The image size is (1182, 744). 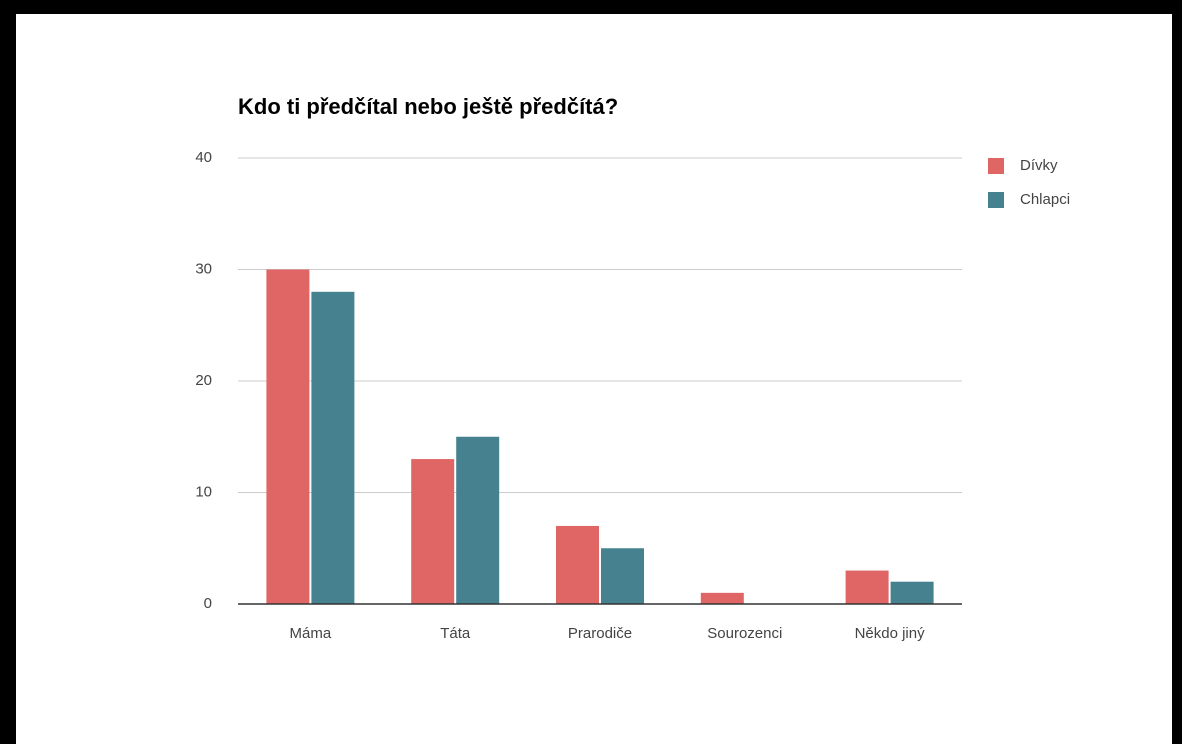 I want to click on legend-label: Chlapci, so click(x=1045, y=199).